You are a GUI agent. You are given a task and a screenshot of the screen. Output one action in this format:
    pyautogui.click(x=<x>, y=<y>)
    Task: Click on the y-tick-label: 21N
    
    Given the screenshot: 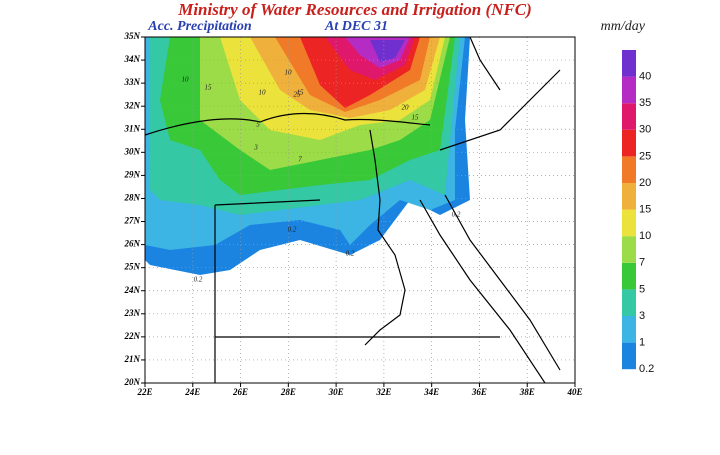 What is the action you would take?
    pyautogui.click(x=132, y=359)
    